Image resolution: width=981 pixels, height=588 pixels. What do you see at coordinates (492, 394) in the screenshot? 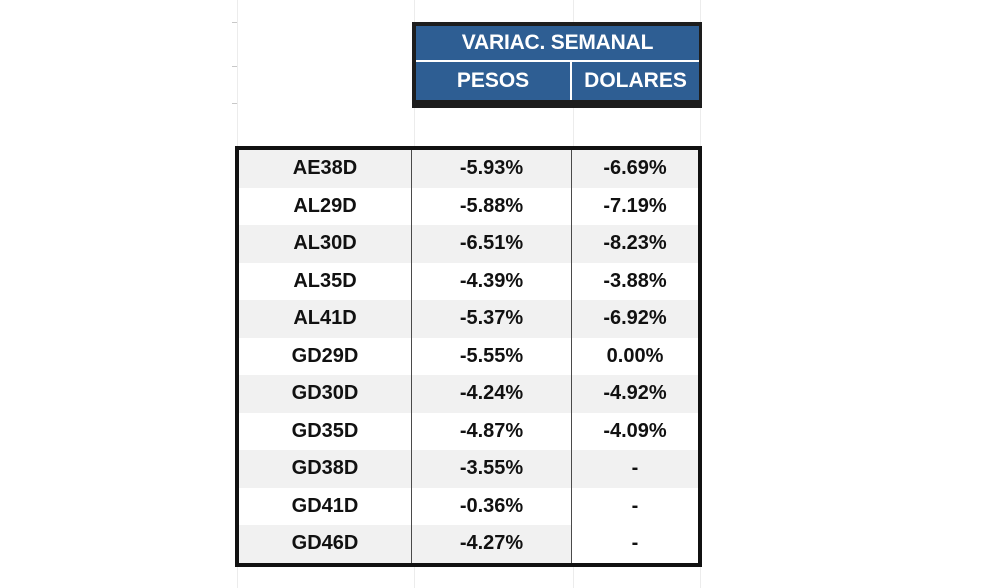
I see `pesos-variation: -4.24%` at bounding box center [492, 394].